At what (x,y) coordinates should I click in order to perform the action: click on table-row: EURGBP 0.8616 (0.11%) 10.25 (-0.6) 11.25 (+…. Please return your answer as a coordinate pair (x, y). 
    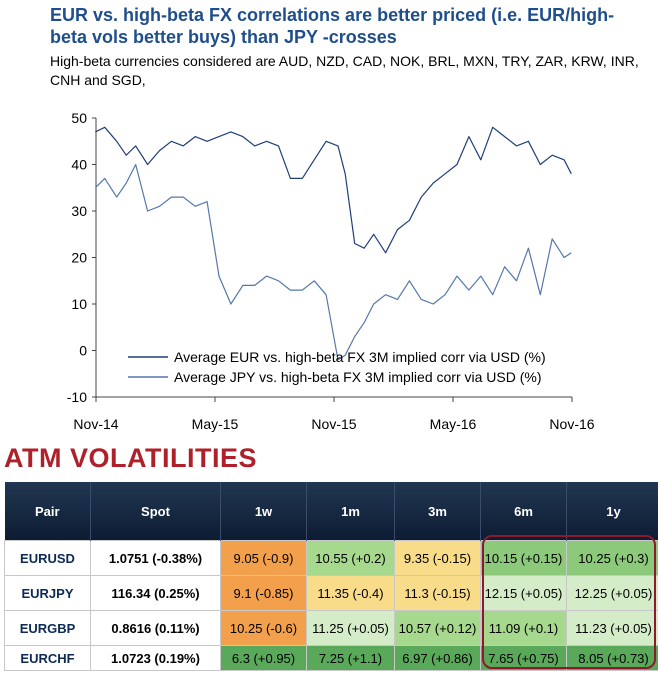
    Looking at the image, I should click on (331, 628).